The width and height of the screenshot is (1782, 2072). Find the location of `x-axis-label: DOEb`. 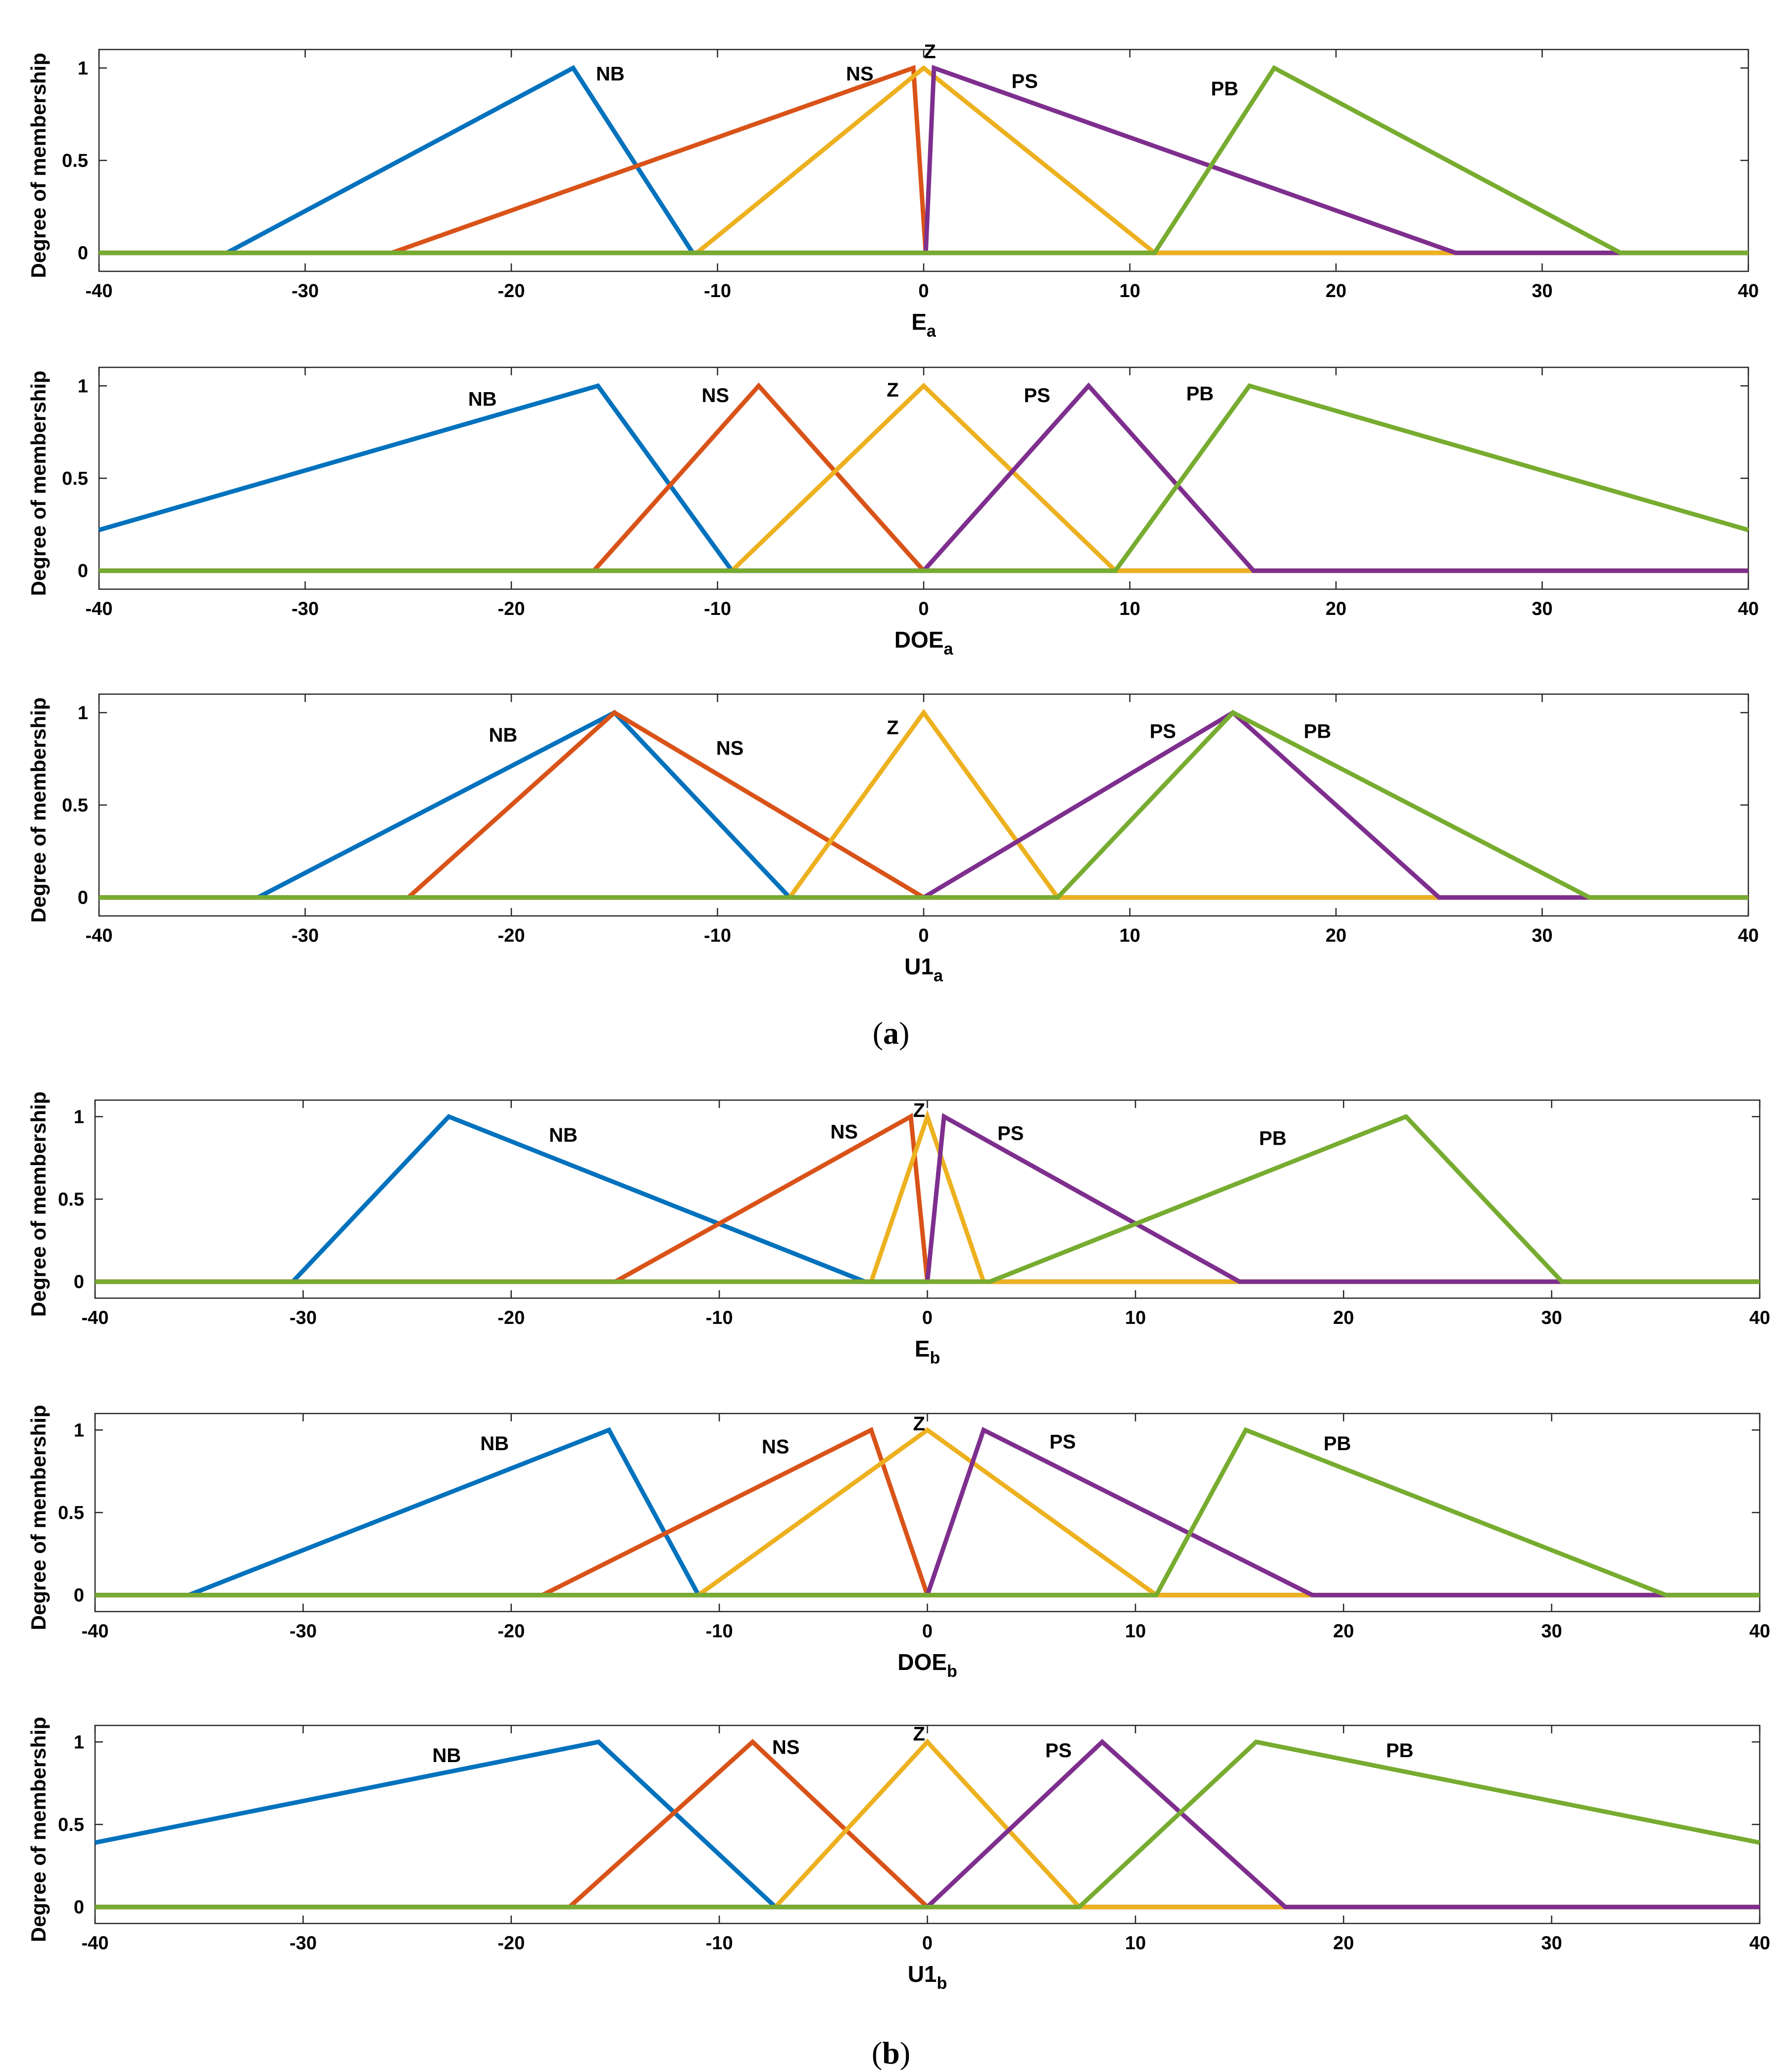

x-axis-label: DOEb is located at coordinates (927, 1665).